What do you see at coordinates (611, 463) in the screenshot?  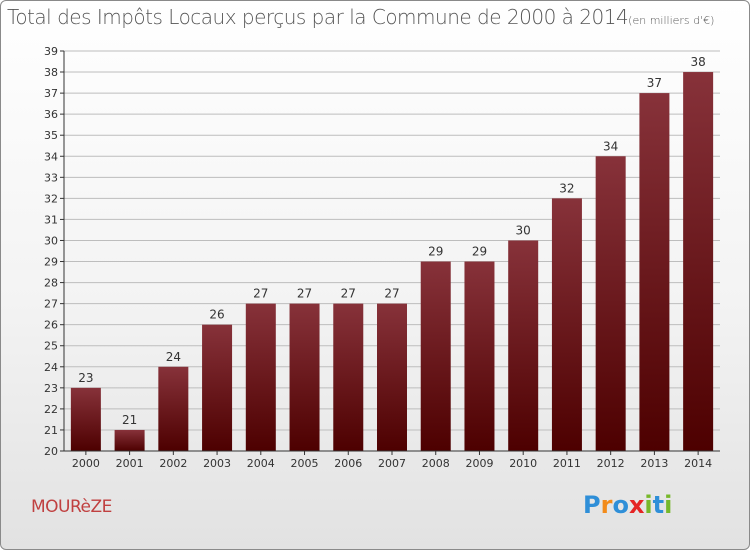 I see `x-tick-label: 2012` at bounding box center [611, 463].